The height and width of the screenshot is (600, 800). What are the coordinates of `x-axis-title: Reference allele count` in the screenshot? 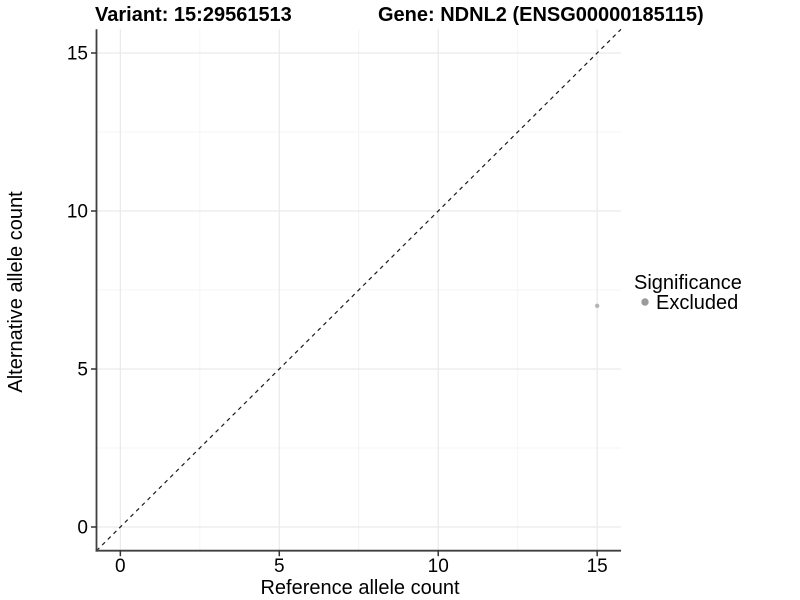 It's located at (359, 588).